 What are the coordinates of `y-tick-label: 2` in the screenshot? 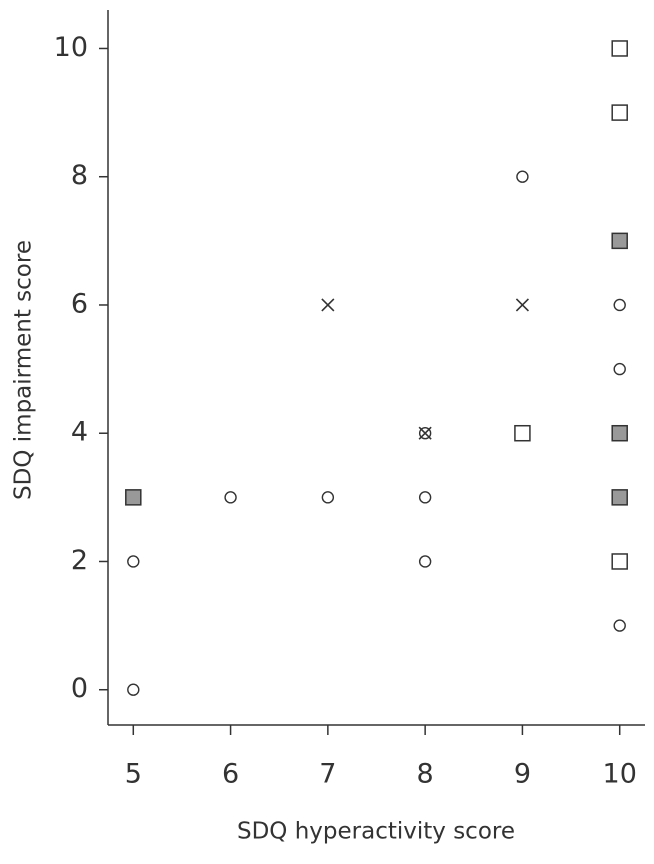 It's located at (79, 560).